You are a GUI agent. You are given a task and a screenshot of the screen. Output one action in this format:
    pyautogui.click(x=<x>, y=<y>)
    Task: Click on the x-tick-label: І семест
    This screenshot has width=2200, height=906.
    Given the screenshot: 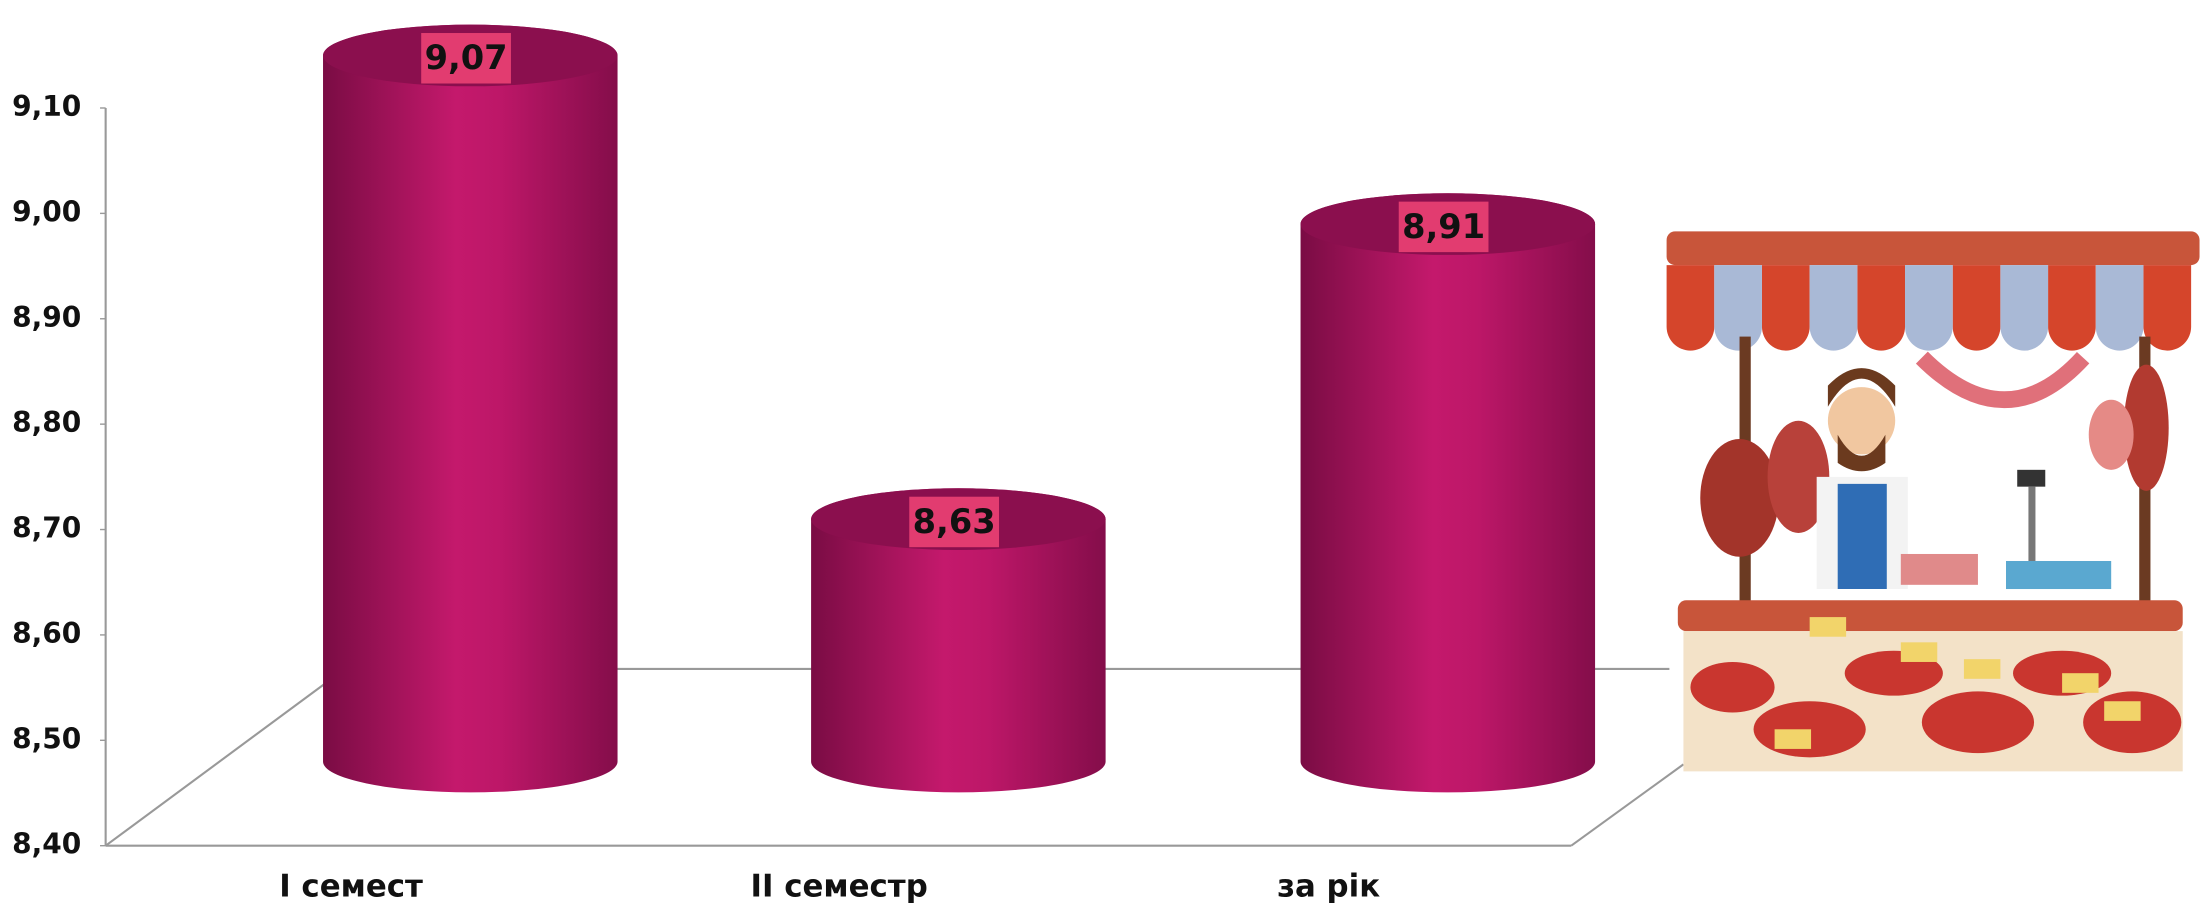 What is the action you would take?
    pyautogui.click(x=351, y=886)
    